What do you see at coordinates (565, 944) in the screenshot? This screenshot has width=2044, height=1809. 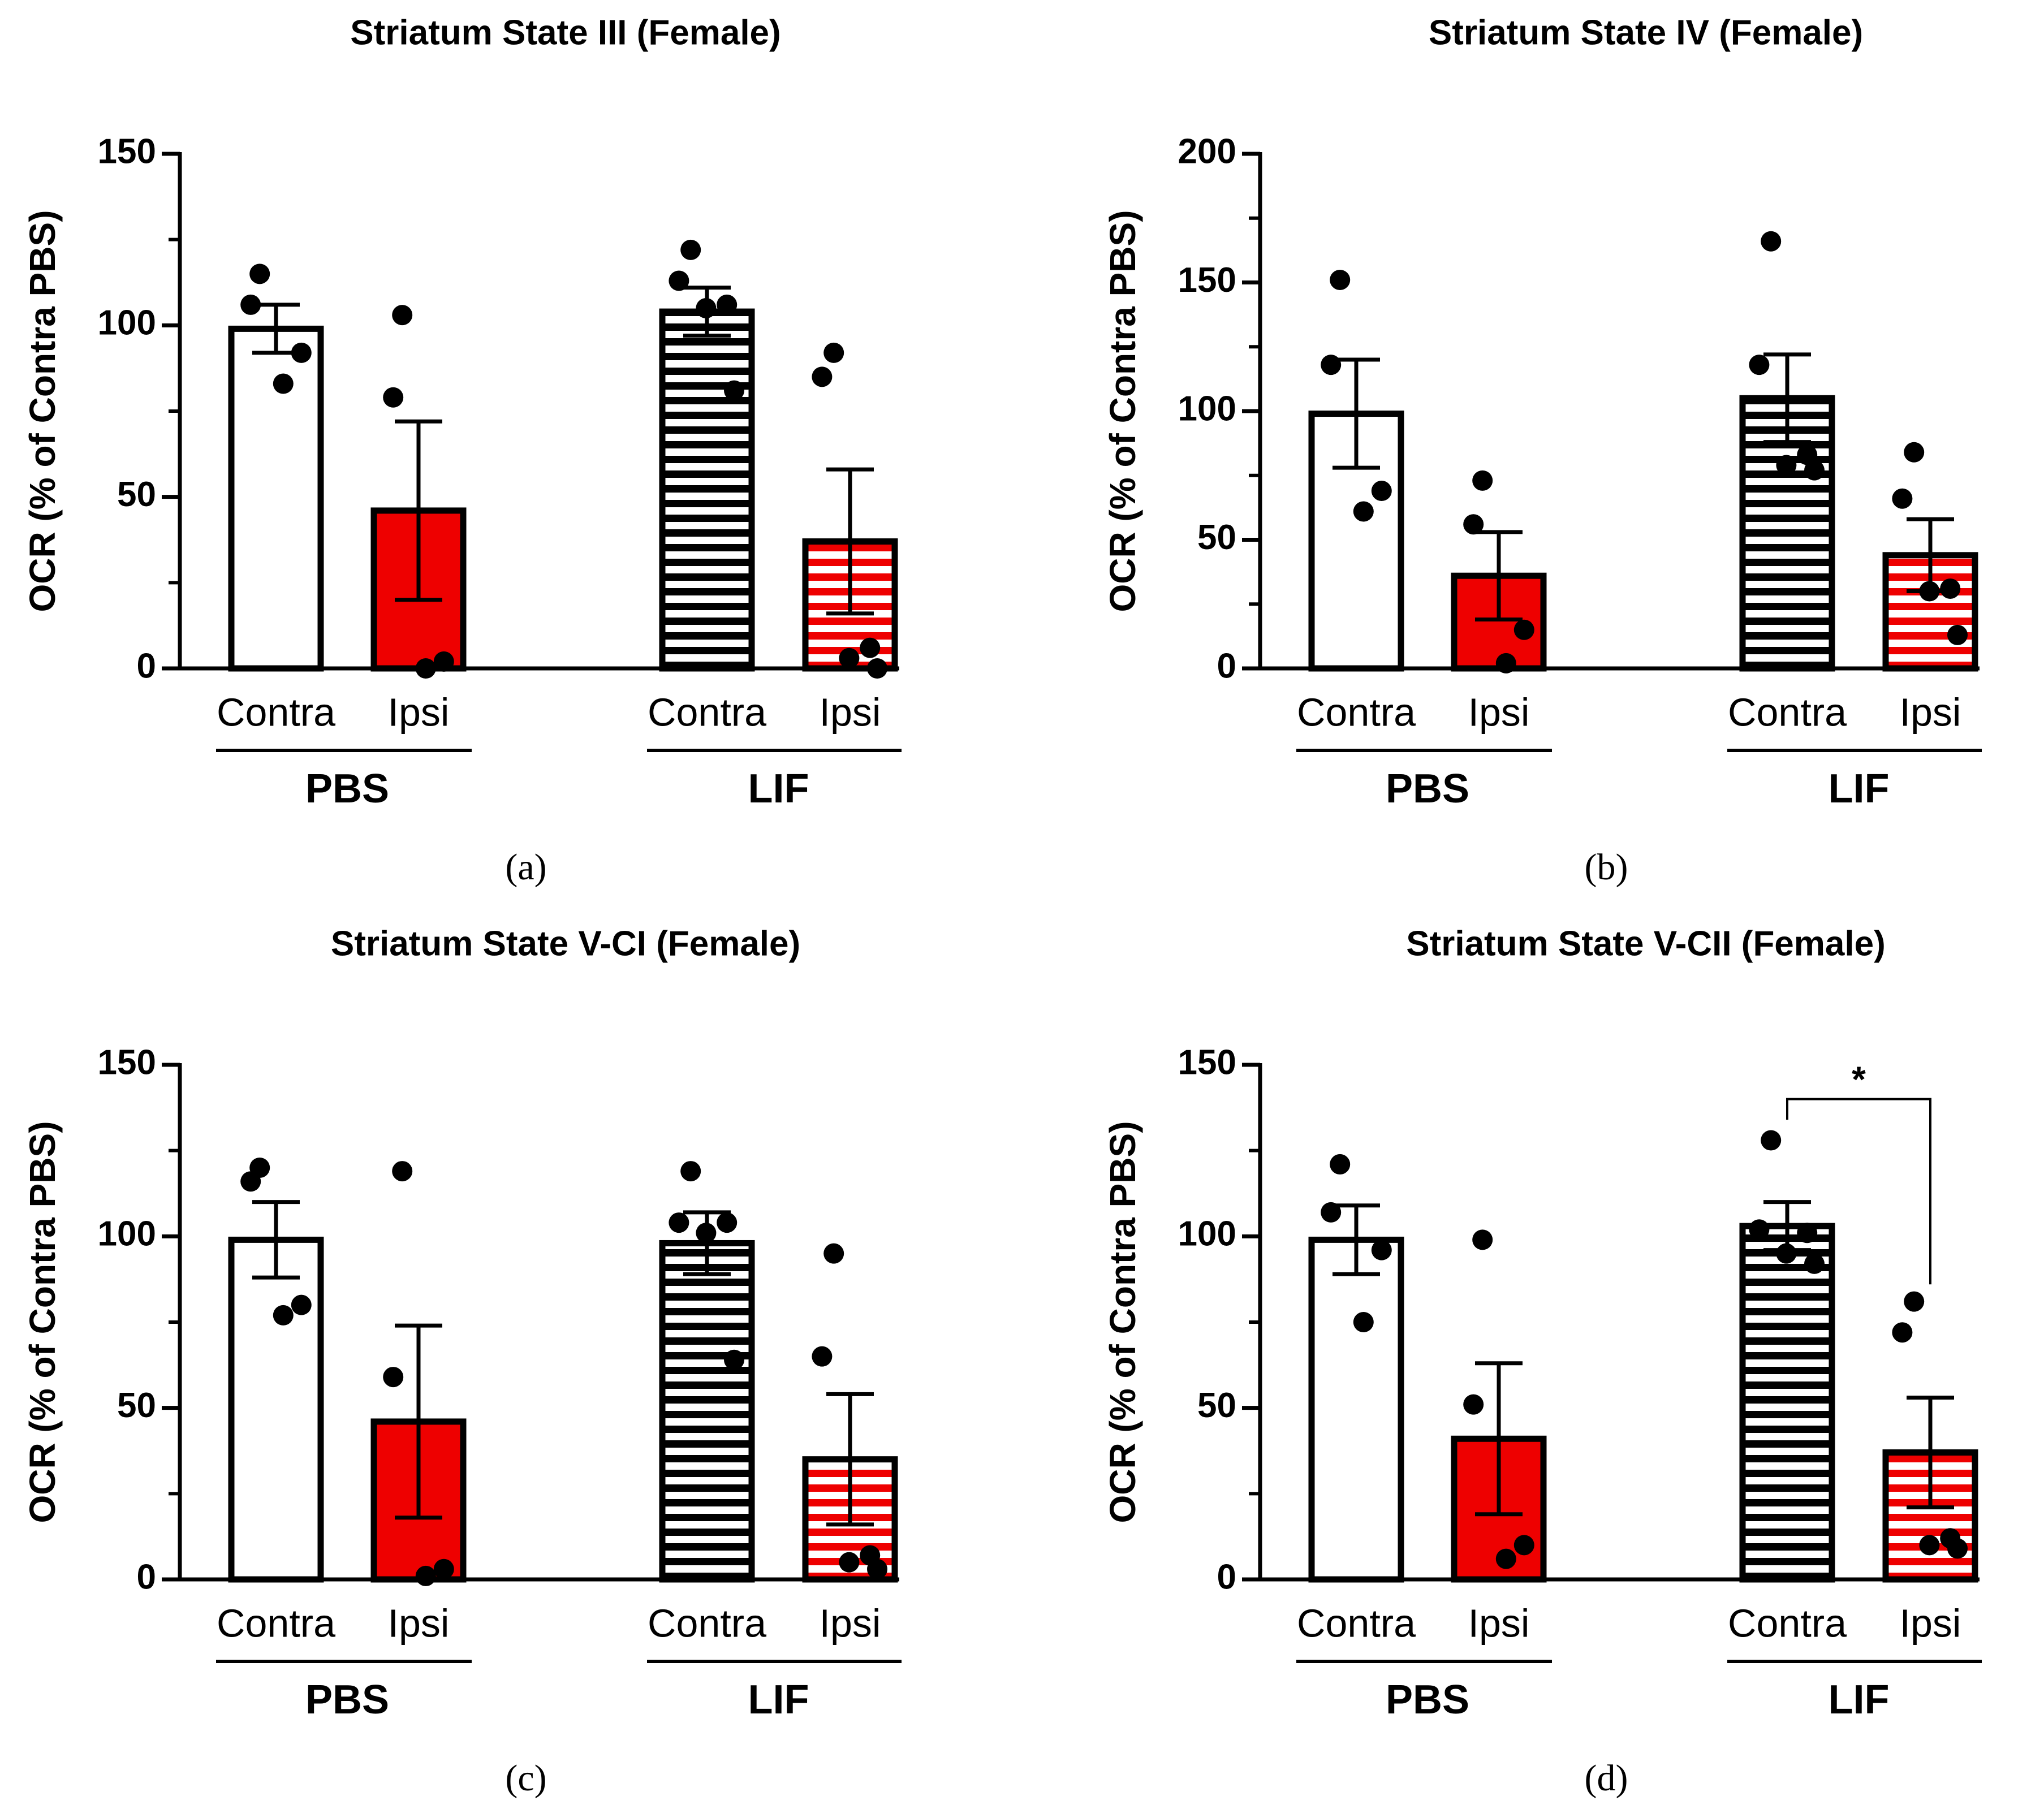 I see `chart-title: Striatum State V-CI (Female)` at bounding box center [565, 944].